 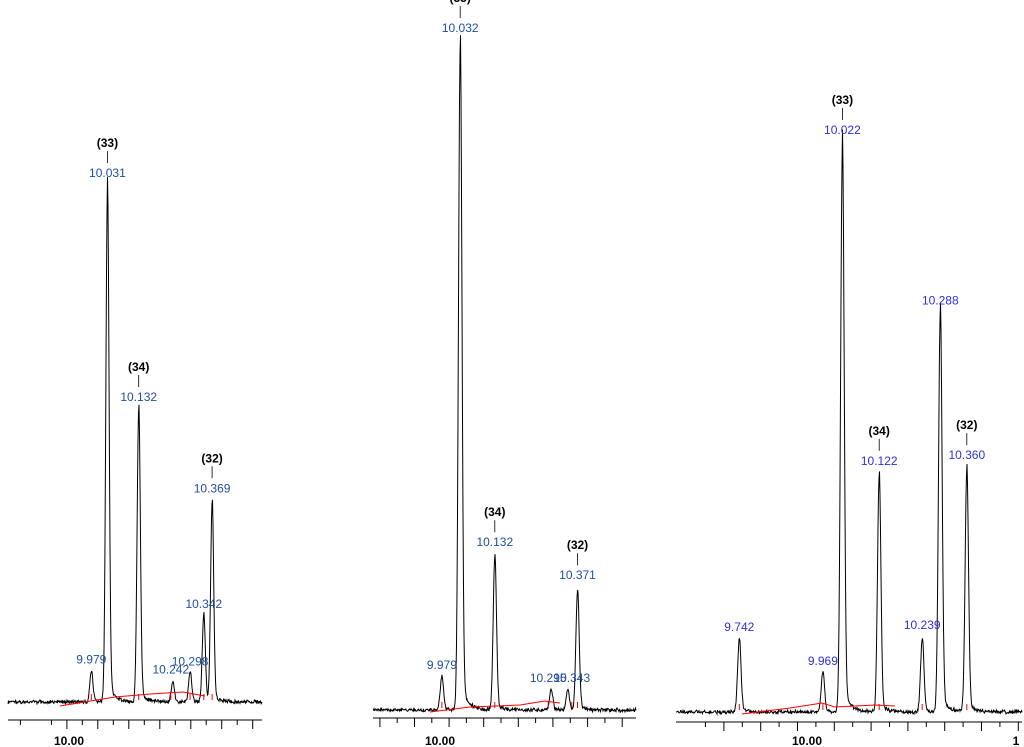 I want to click on peak-rt-label: 10.342, so click(x=203, y=604).